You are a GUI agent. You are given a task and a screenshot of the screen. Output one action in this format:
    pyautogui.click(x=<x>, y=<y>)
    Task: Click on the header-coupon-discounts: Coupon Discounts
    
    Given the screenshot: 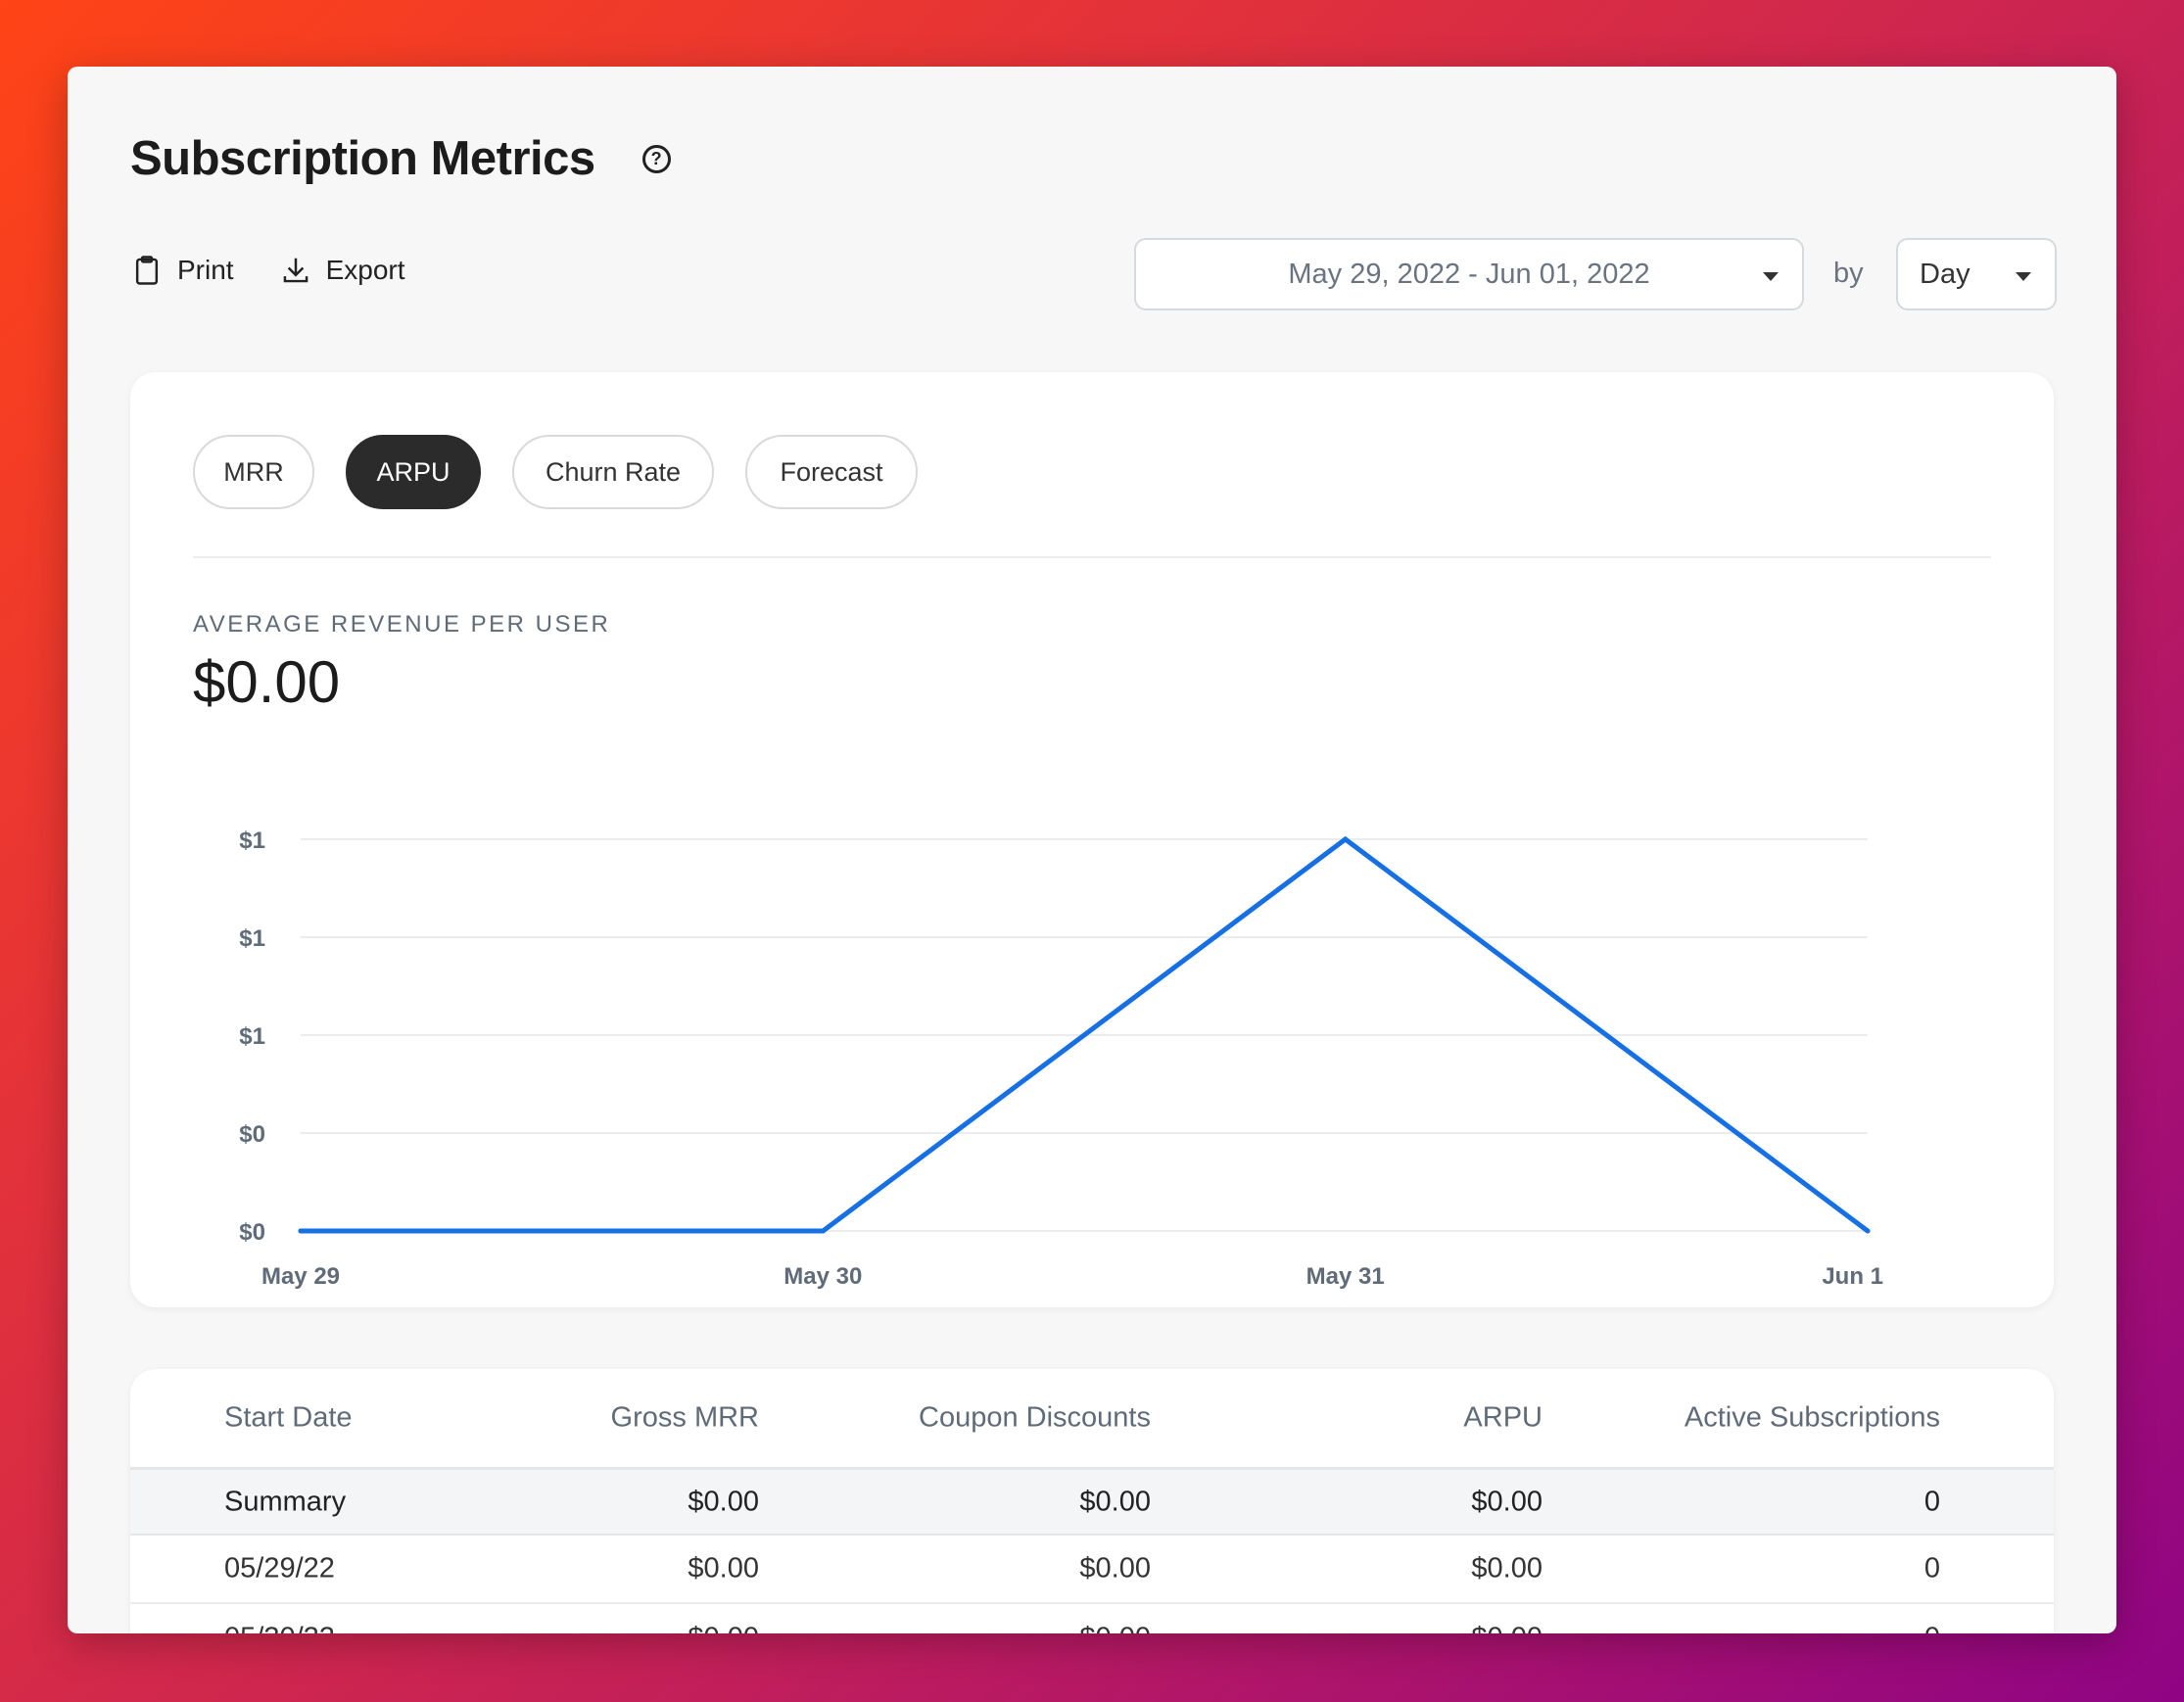 What is the action you would take?
    pyautogui.click(x=1035, y=1417)
    